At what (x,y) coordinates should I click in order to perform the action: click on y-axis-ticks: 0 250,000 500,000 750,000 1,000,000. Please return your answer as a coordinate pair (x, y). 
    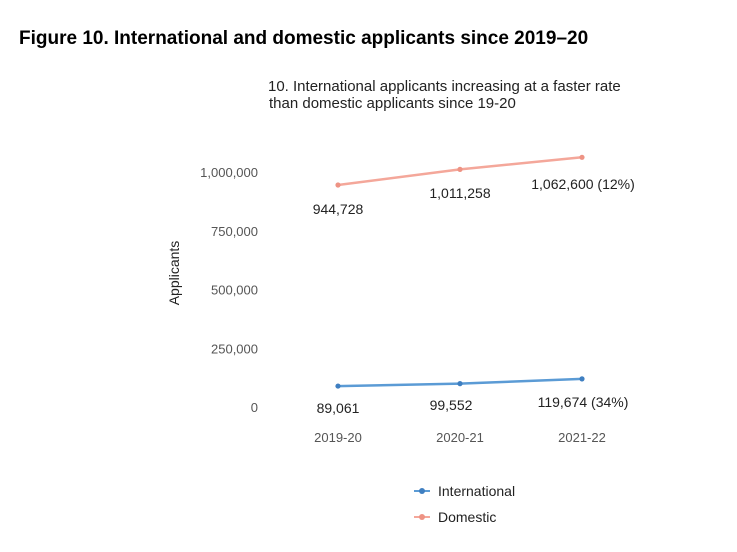
    Looking at the image, I should click on (229, 290).